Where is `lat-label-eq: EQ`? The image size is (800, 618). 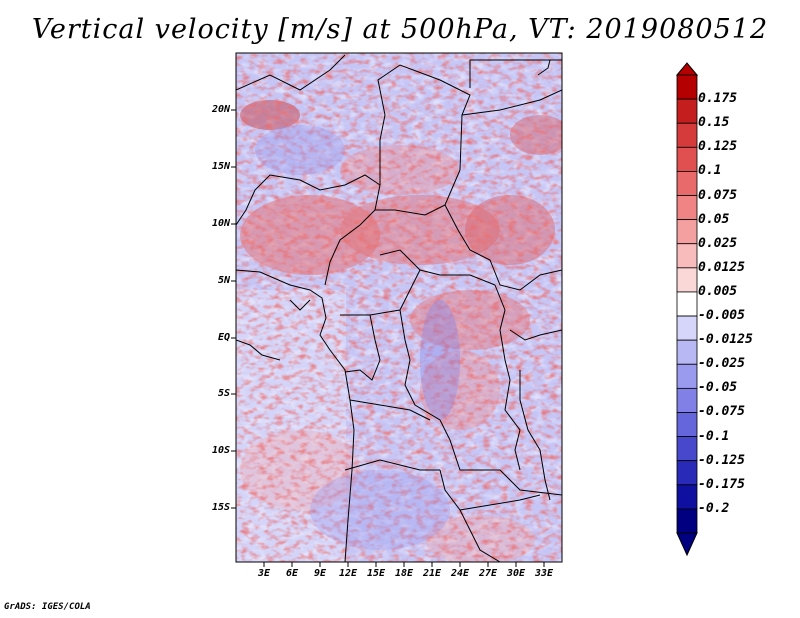 lat-label-eq: EQ is located at coordinates (223, 337).